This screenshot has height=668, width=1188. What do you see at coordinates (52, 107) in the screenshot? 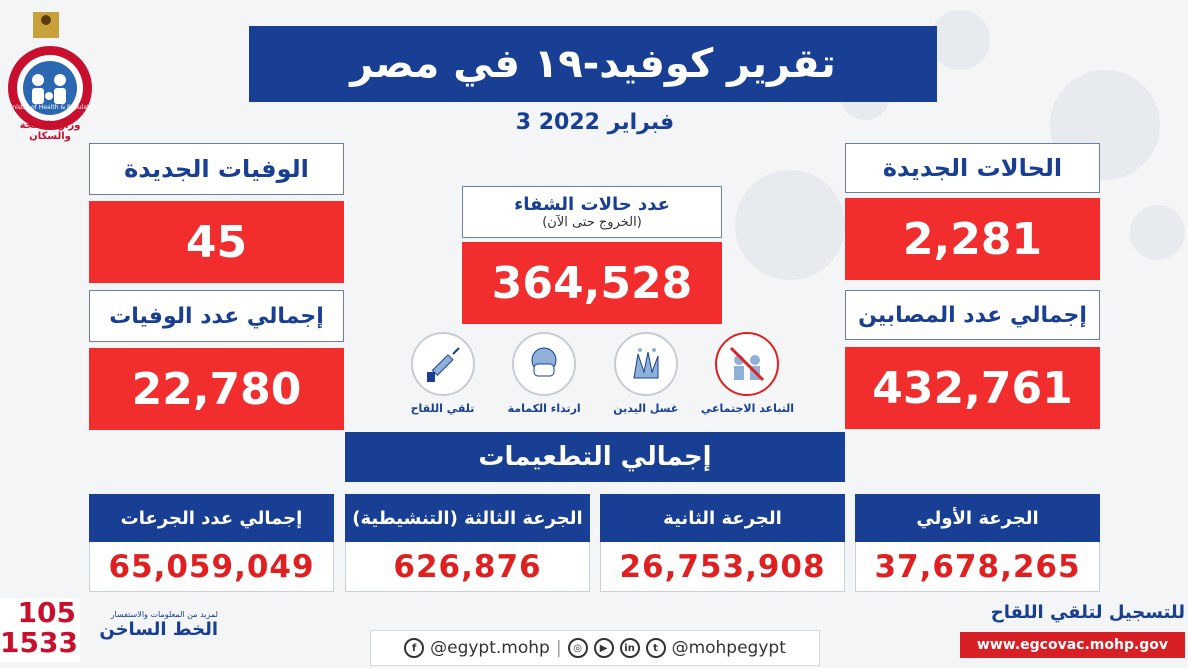
I see `ministry-name-en: Ministry of Health & Population` at bounding box center [52, 107].